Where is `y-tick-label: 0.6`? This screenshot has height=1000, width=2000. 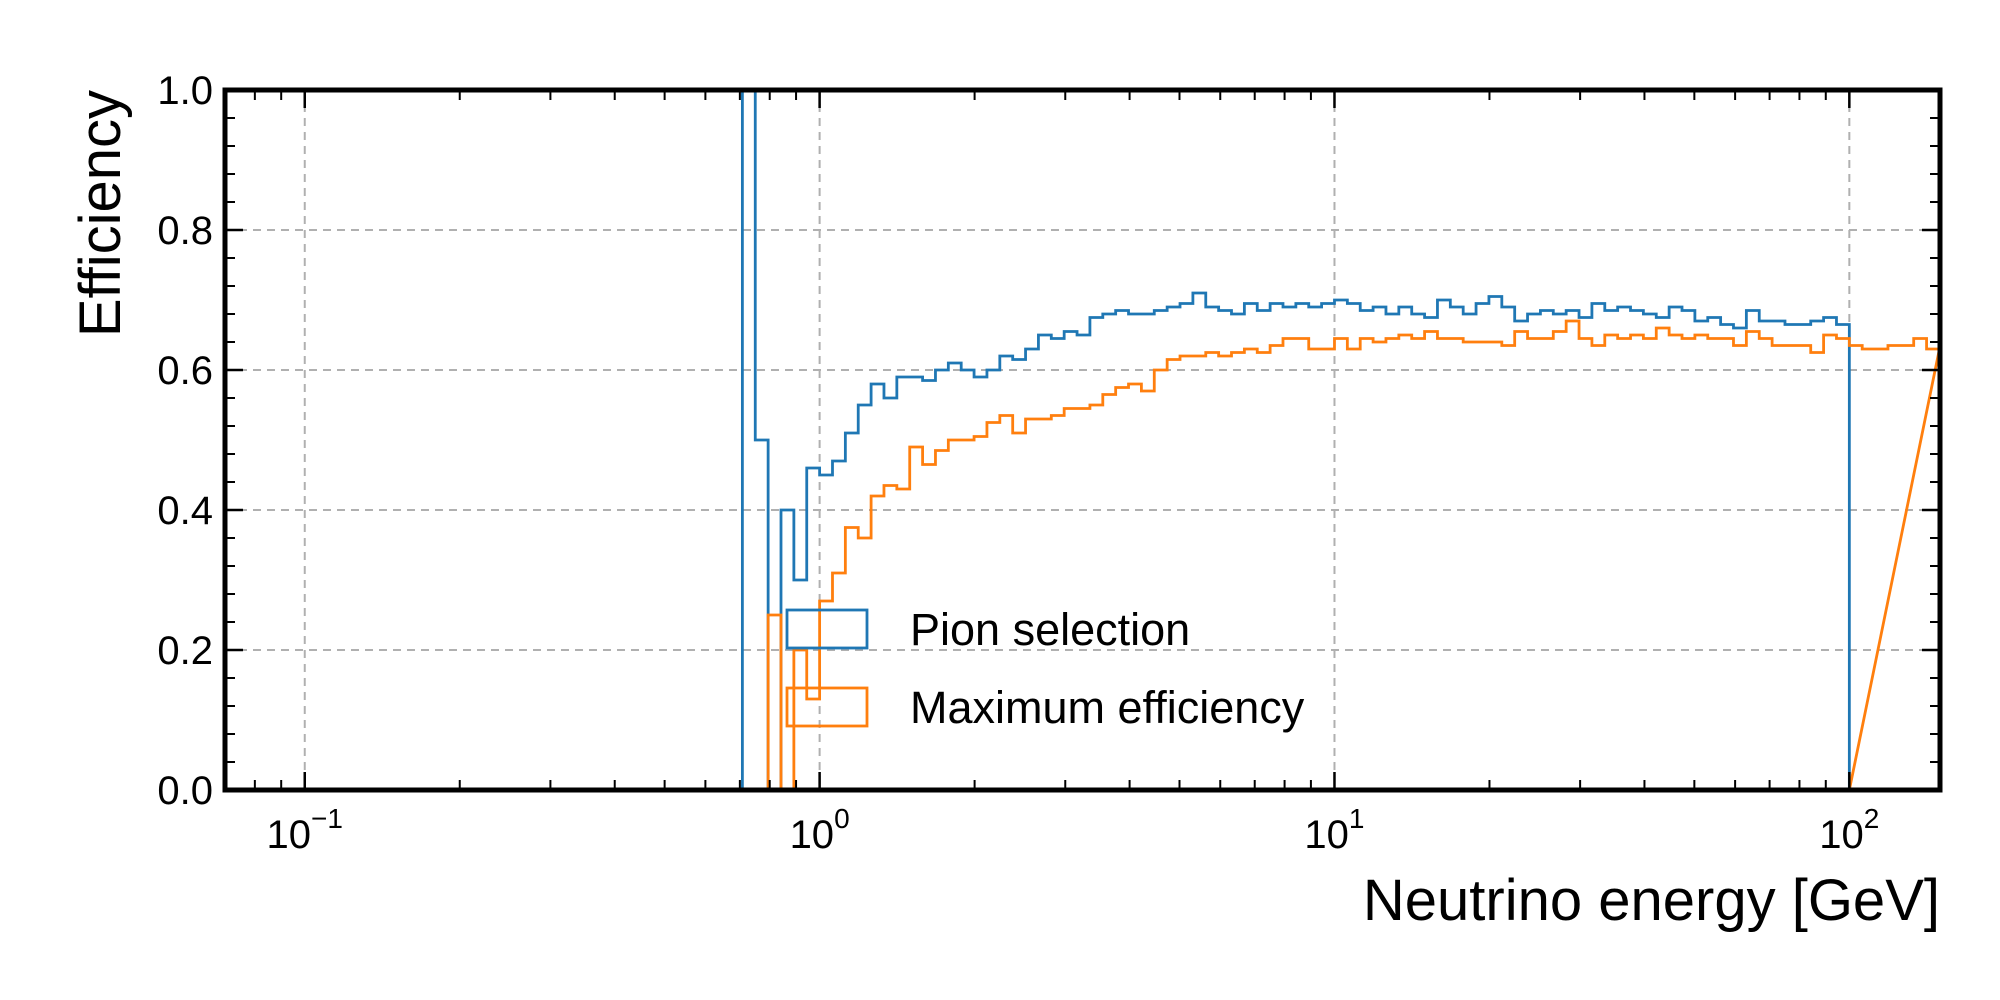 y-tick-label: 0.6 is located at coordinates (185, 371).